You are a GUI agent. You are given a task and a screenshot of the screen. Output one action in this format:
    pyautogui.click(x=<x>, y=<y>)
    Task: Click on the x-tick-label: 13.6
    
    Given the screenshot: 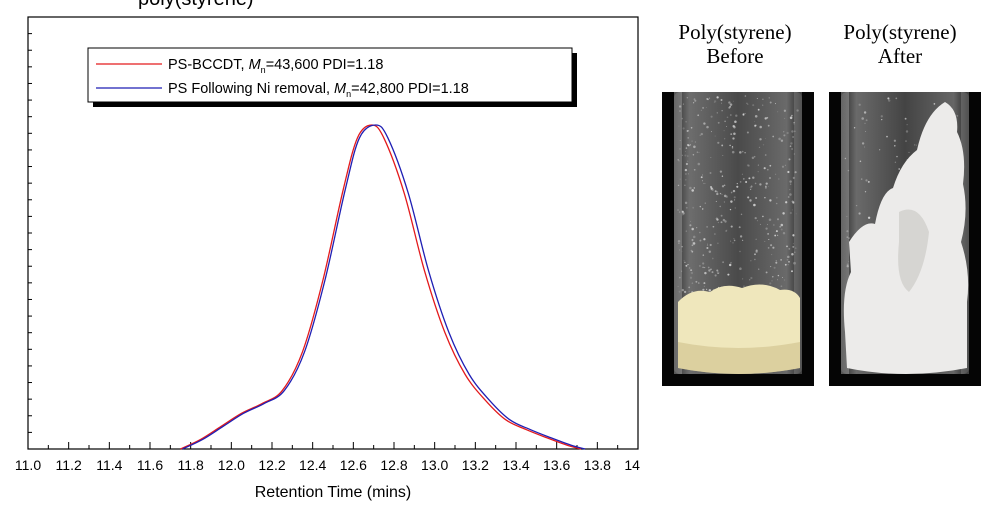 What is the action you would take?
    pyautogui.click(x=556, y=465)
    